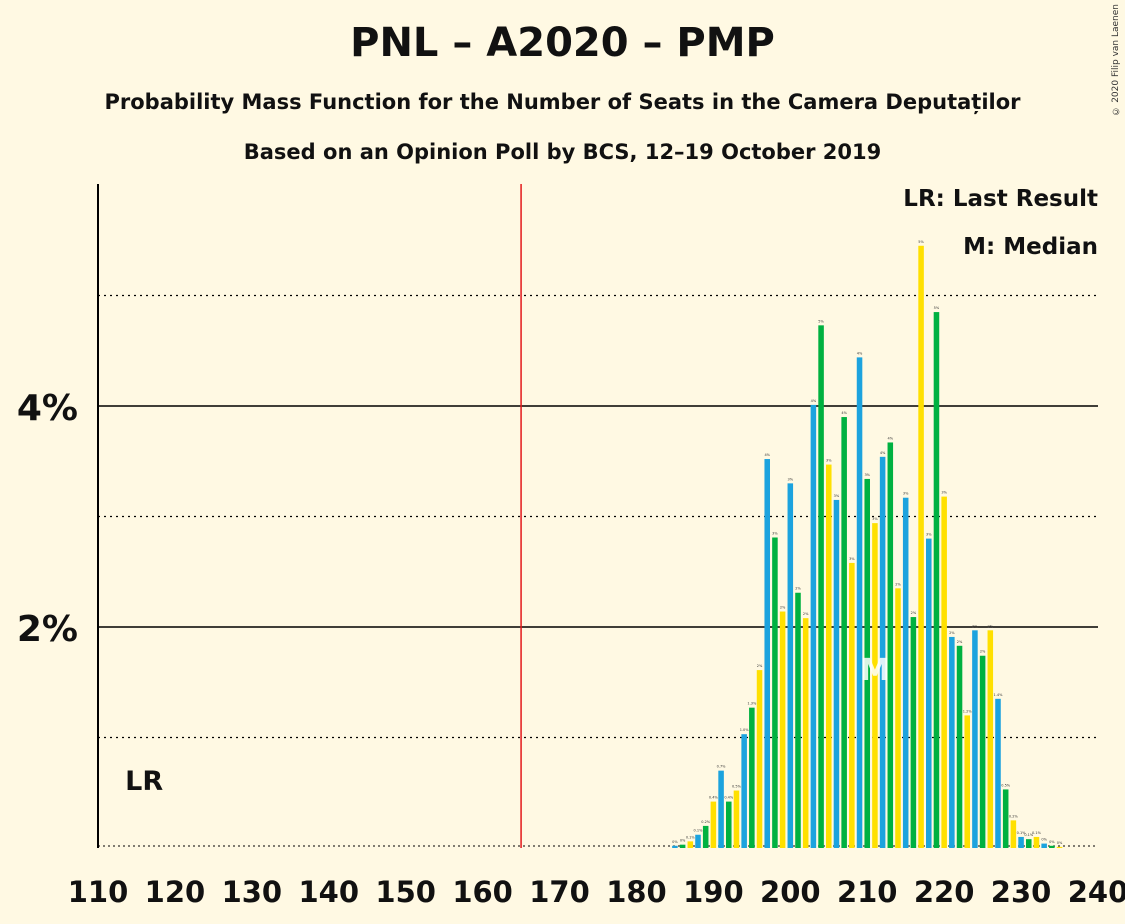 The image size is (1125, 924). Describe the element at coordinates (944, 892) in the screenshot. I see `x-tick-label: 220` at that location.